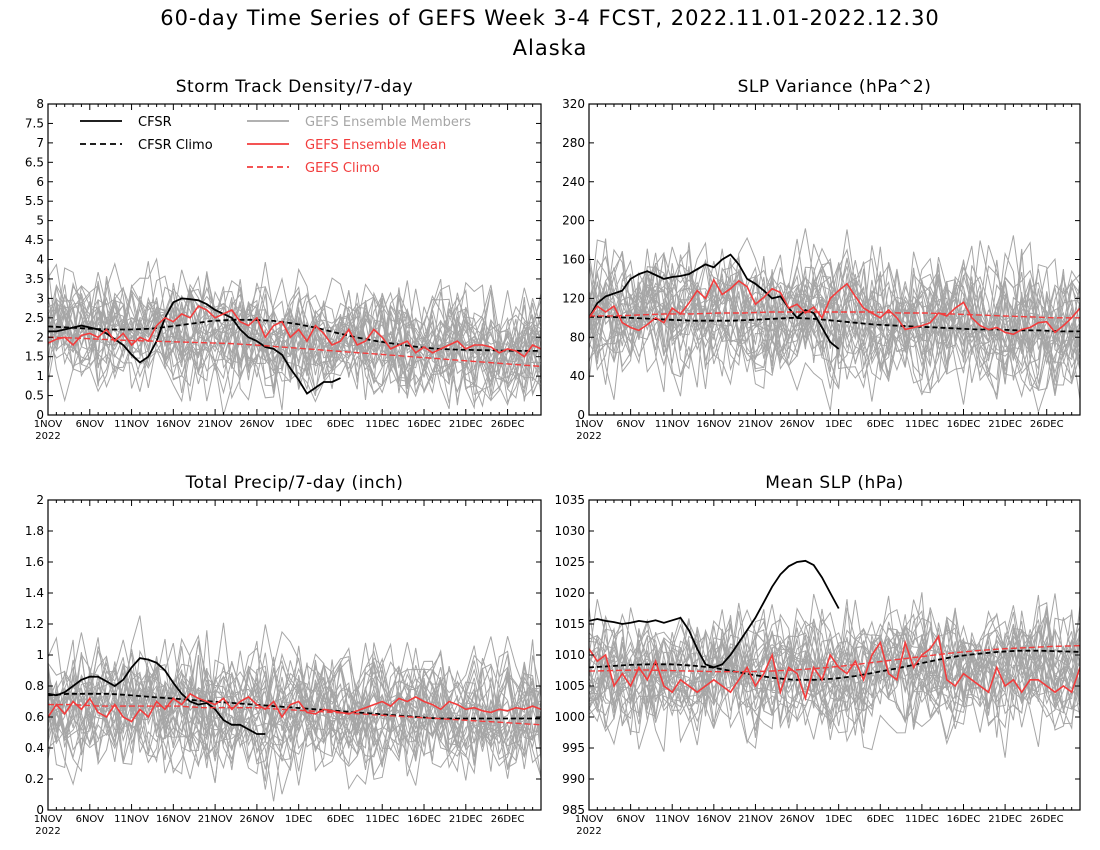  What do you see at coordinates (573, 143) in the screenshot?
I see `y-tick-label: 280` at bounding box center [573, 143].